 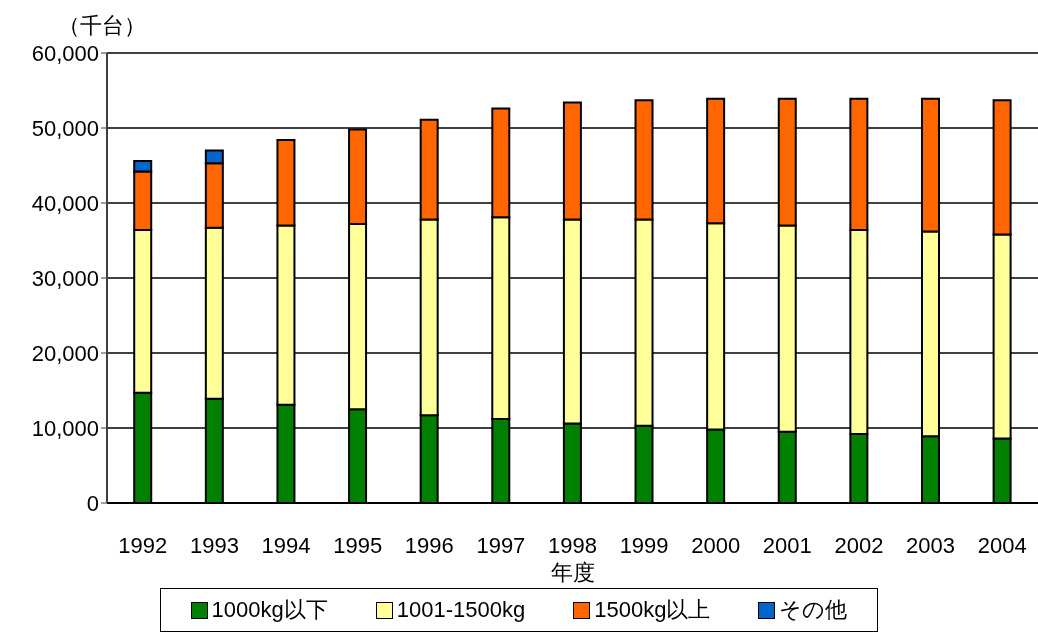 I want to click on x-tick-label: 1998, so click(x=572, y=545).